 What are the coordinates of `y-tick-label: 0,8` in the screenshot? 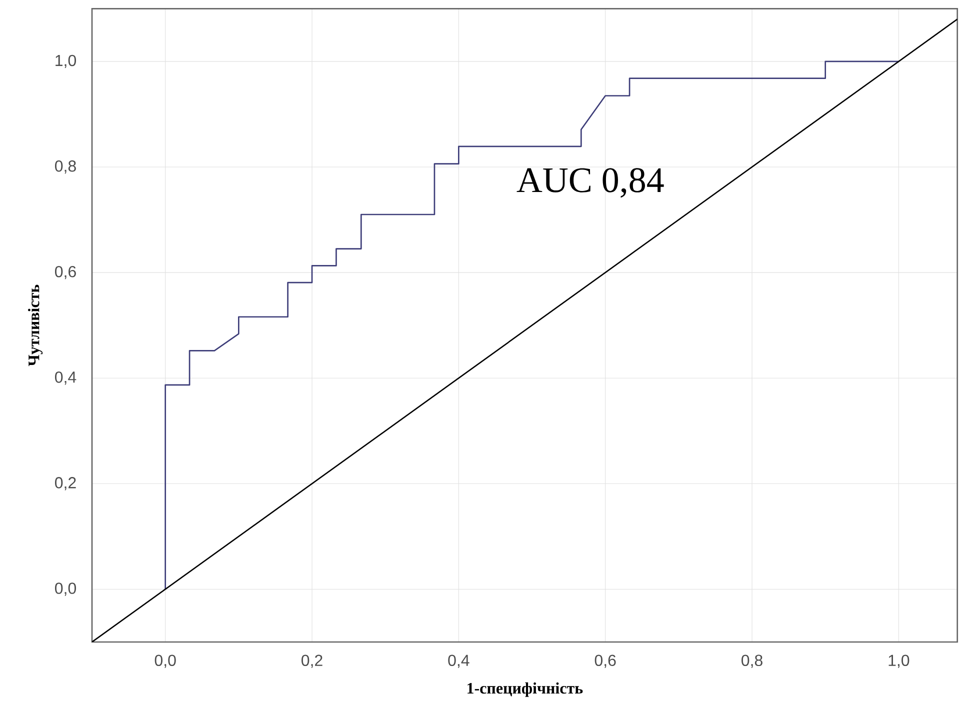 It's located at (65, 167).